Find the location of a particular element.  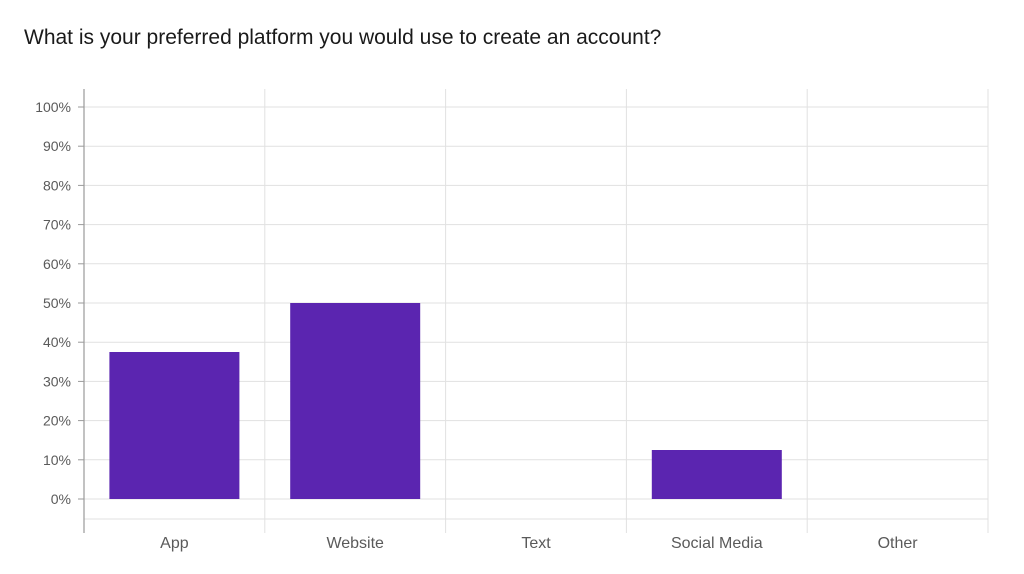

bar-website is located at coordinates (355, 401).